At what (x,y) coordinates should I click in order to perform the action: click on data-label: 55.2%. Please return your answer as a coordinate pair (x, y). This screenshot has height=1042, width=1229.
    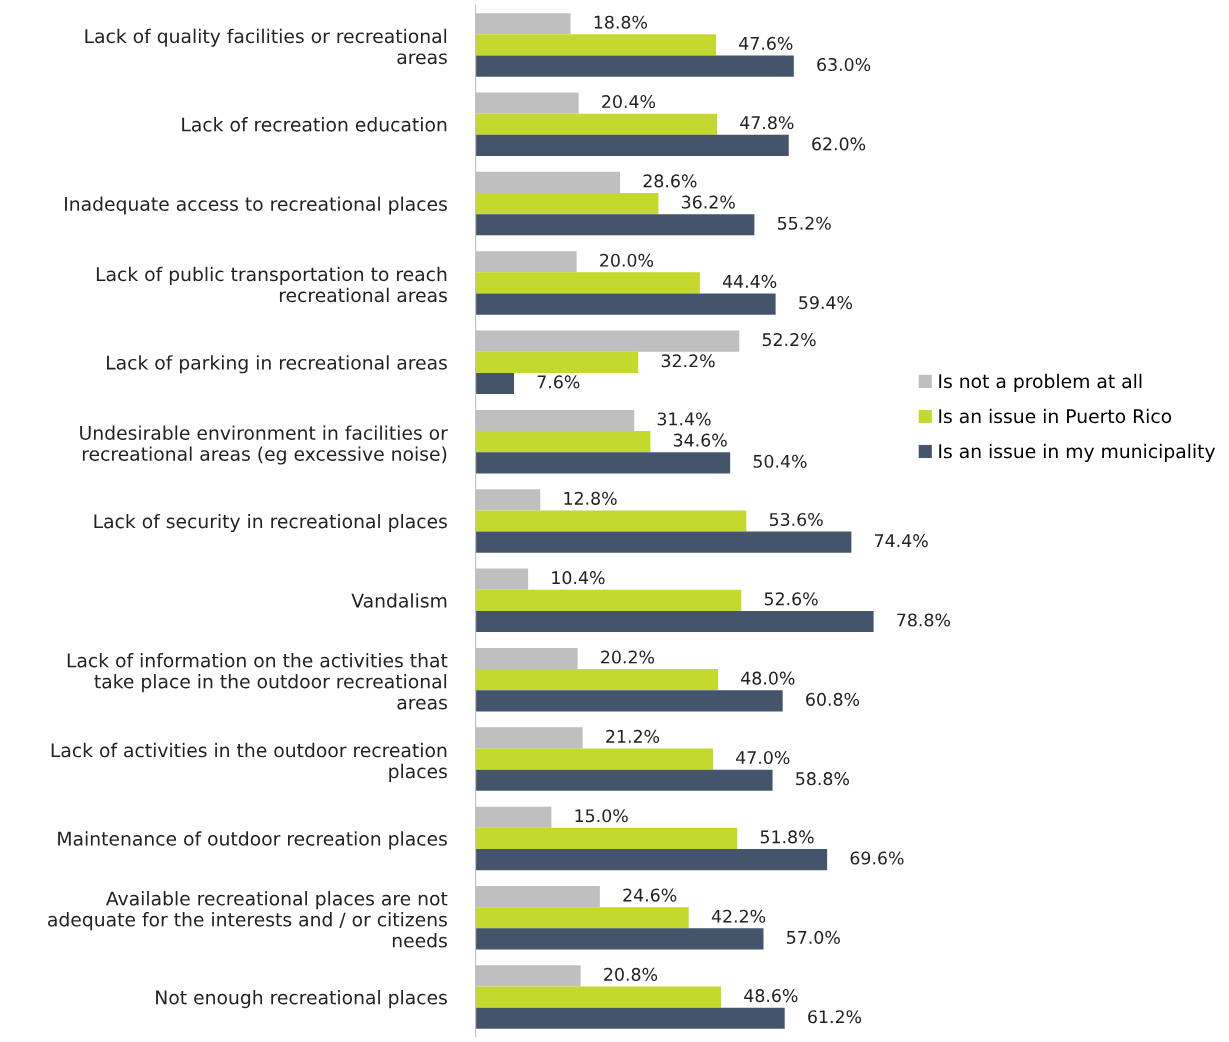
    Looking at the image, I should click on (804, 223).